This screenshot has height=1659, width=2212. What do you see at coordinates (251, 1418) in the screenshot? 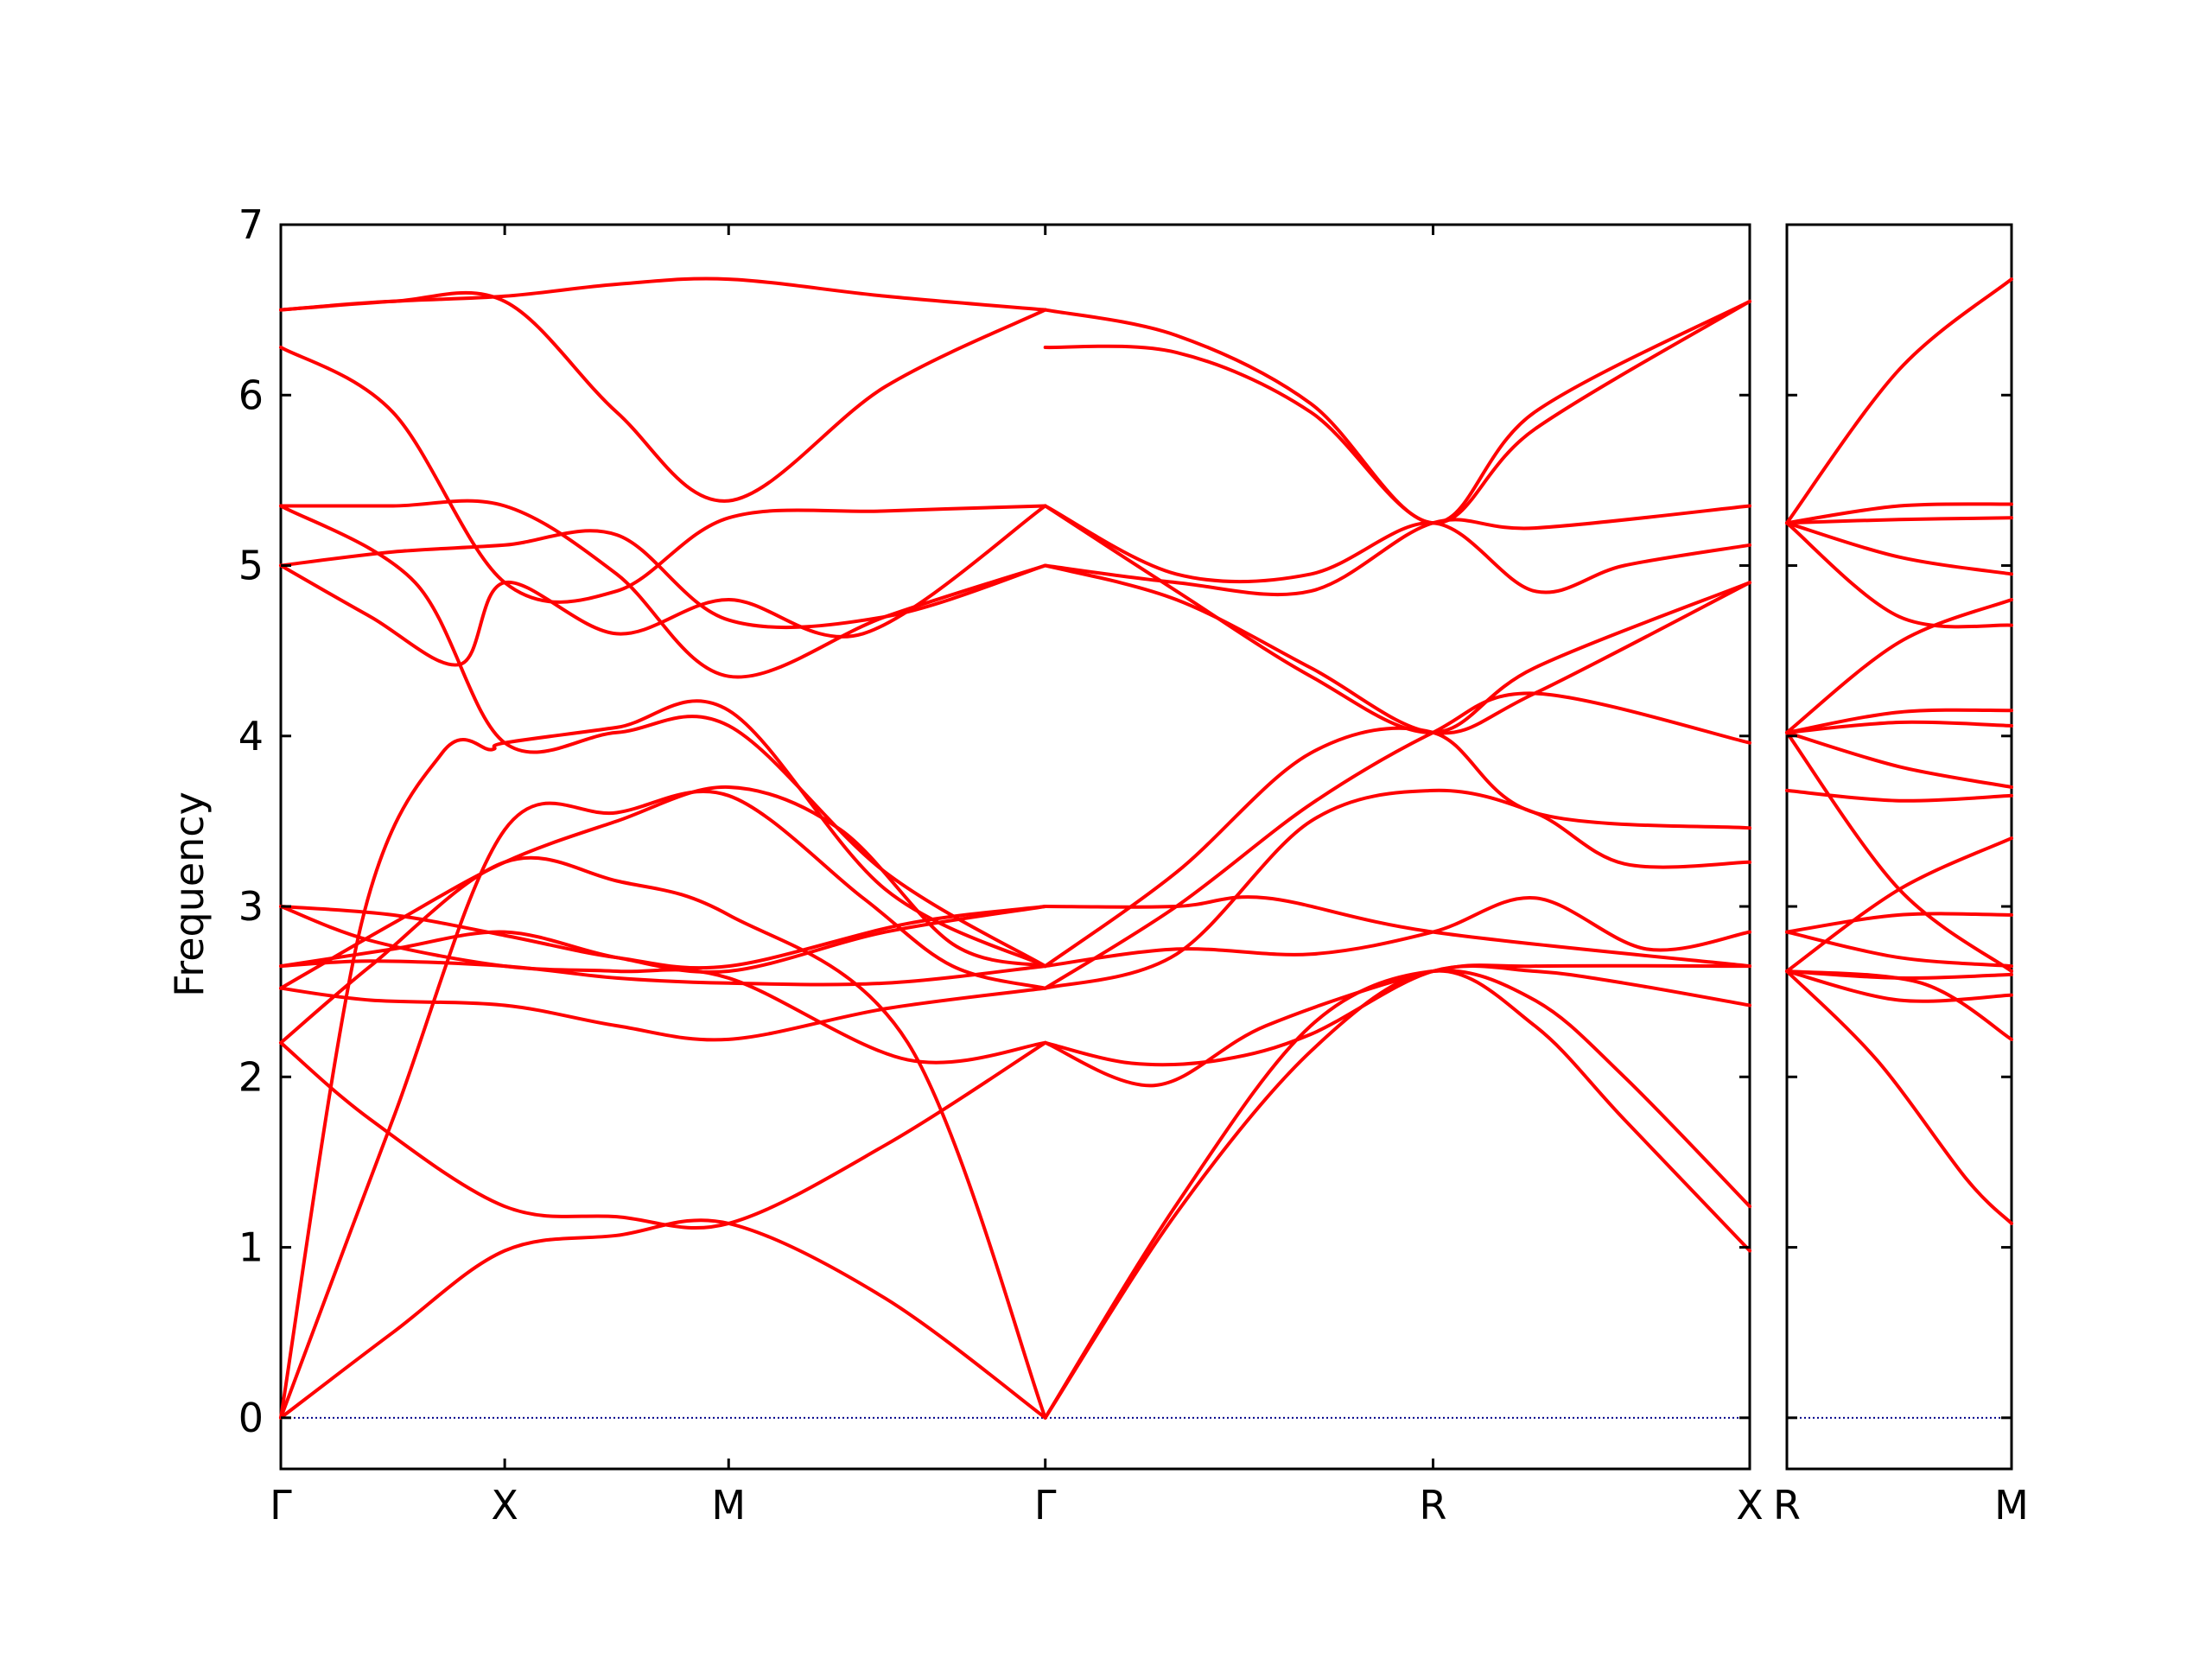
I see `y-tick-label: 0` at bounding box center [251, 1418].